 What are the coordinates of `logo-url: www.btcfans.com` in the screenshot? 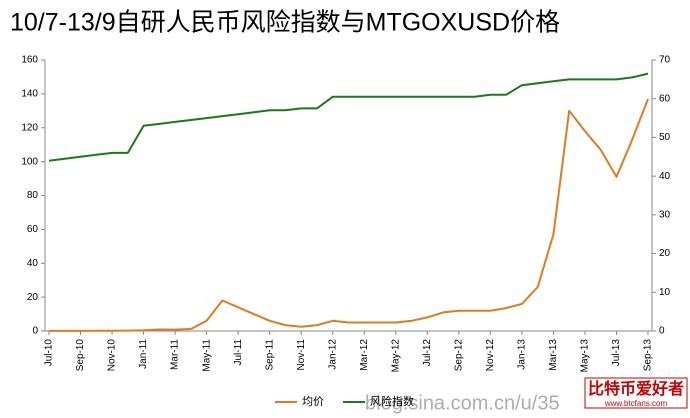 It's located at (636, 403).